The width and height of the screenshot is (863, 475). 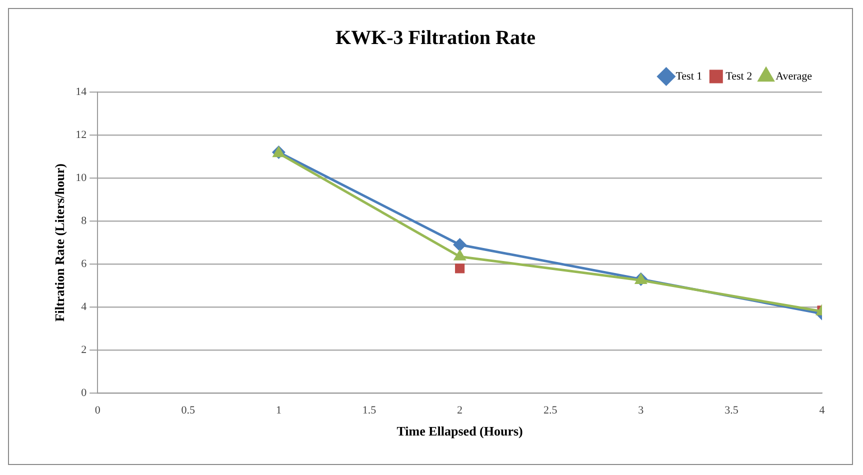 What do you see at coordinates (84, 264) in the screenshot?
I see `y-tick-label: 6` at bounding box center [84, 264].